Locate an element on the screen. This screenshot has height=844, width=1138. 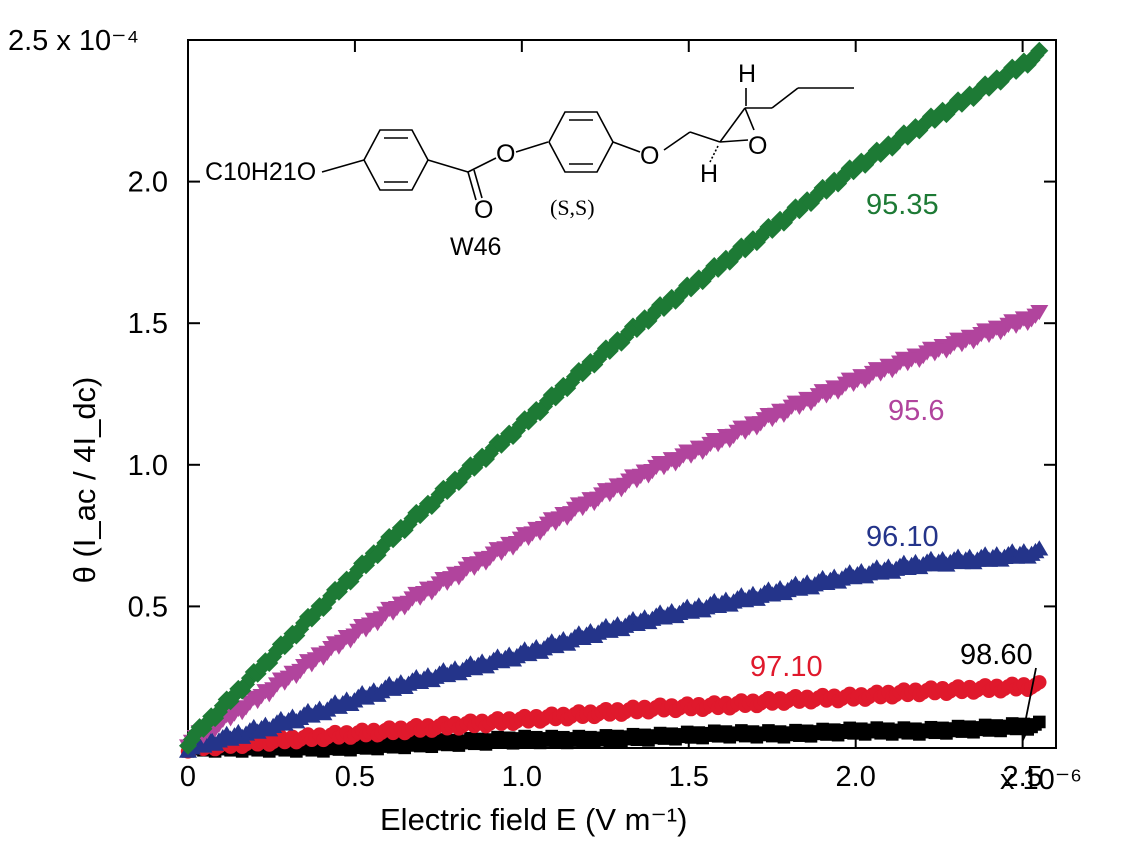
x-tick-labels: 0 0.5 1.0 1.5 2.0 2.5 is located at coordinates (611, 777).